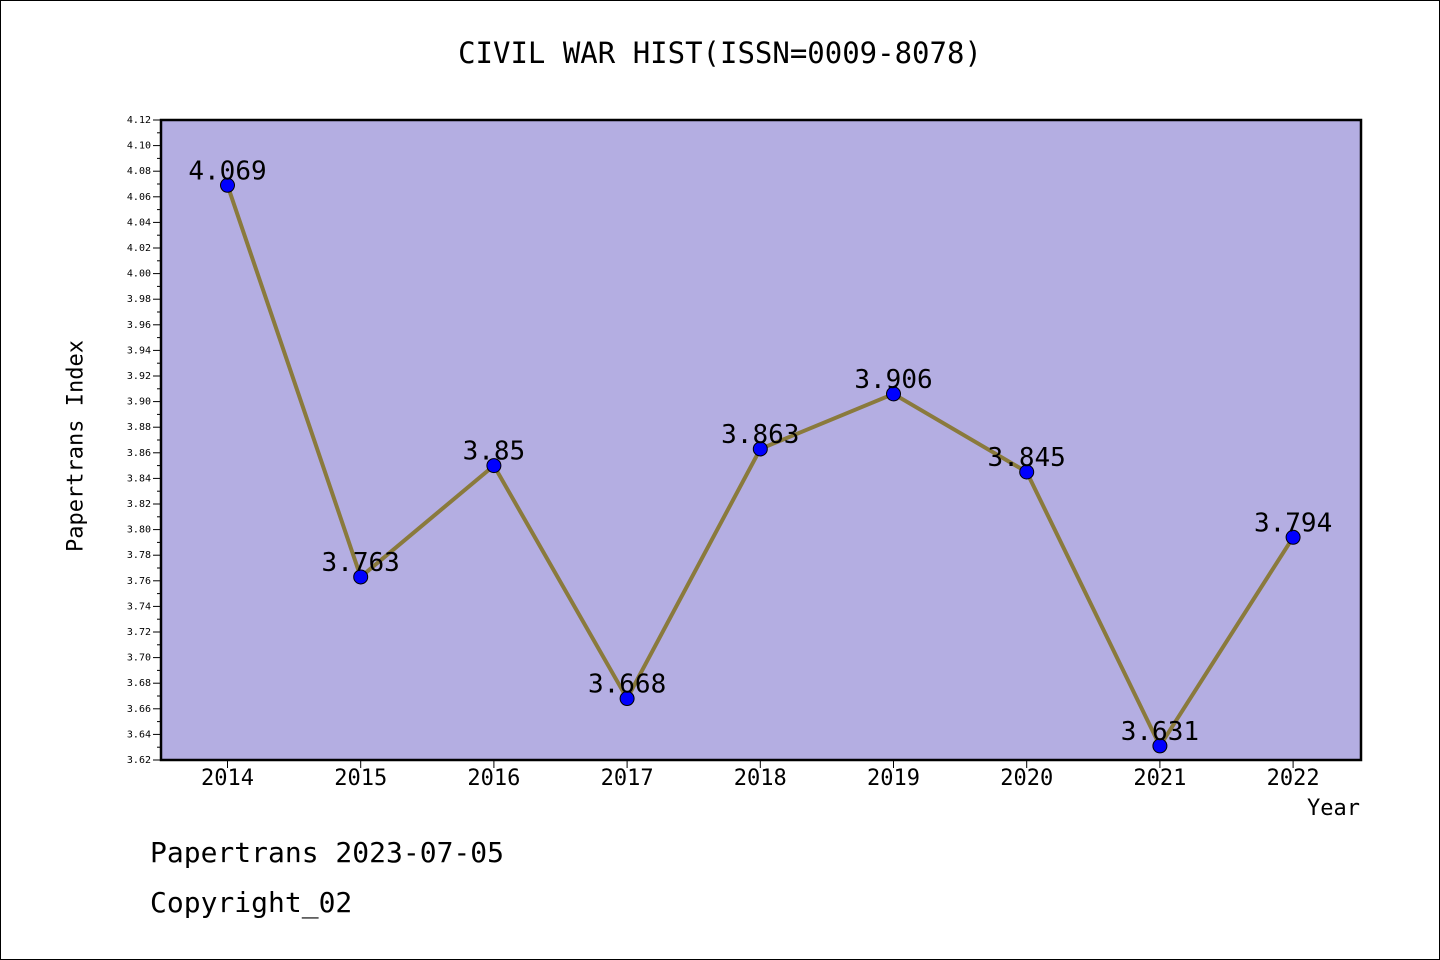 Image resolution: width=1440 pixels, height=960 pixels. What do you see at coordinates (251, 902) in the screenshot?
I see `footer-copyright: Copyright_02` at bounding box center [251, 902].